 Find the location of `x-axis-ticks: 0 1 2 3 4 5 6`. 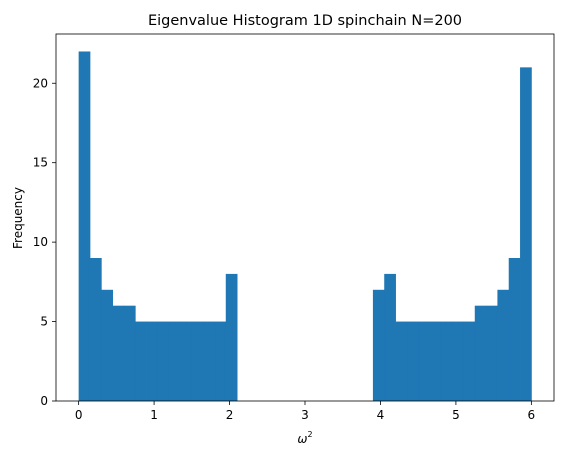

x-axis-ticks: 0 1 2 3 4 5 6 is located at coordinates (305, 411).